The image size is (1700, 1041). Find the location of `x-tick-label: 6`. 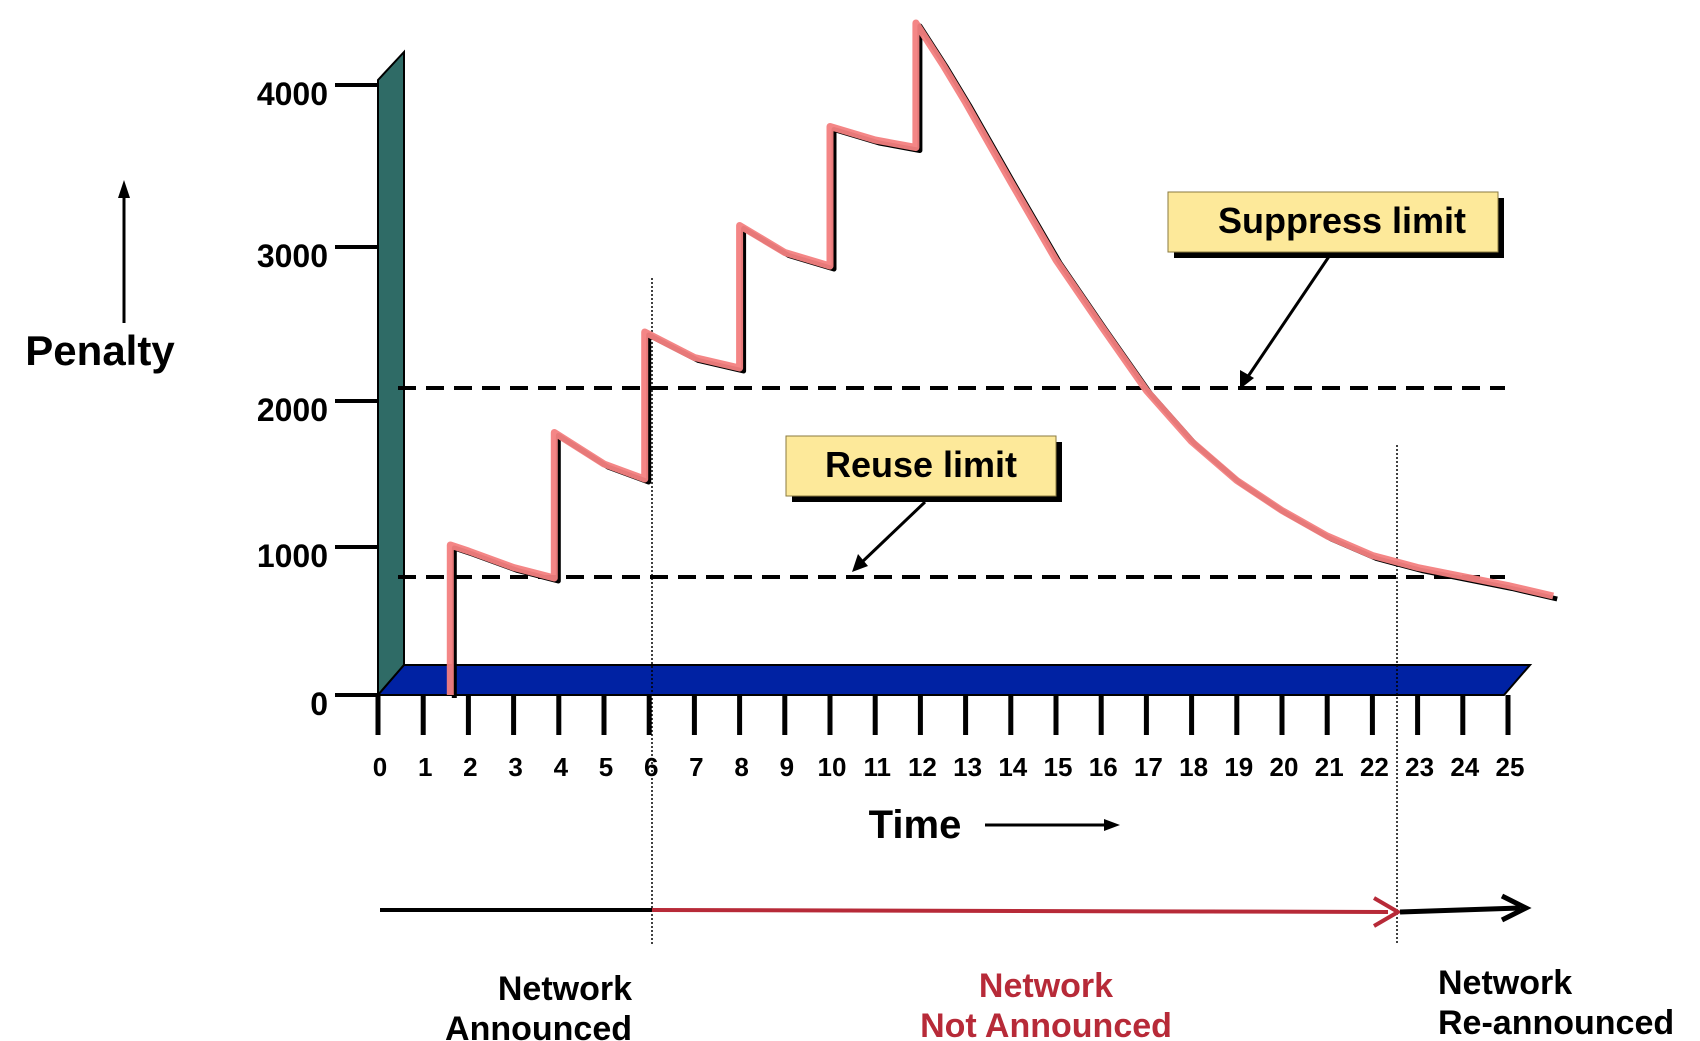

x-tick-label: 6 is located at coordinates (651, 767).